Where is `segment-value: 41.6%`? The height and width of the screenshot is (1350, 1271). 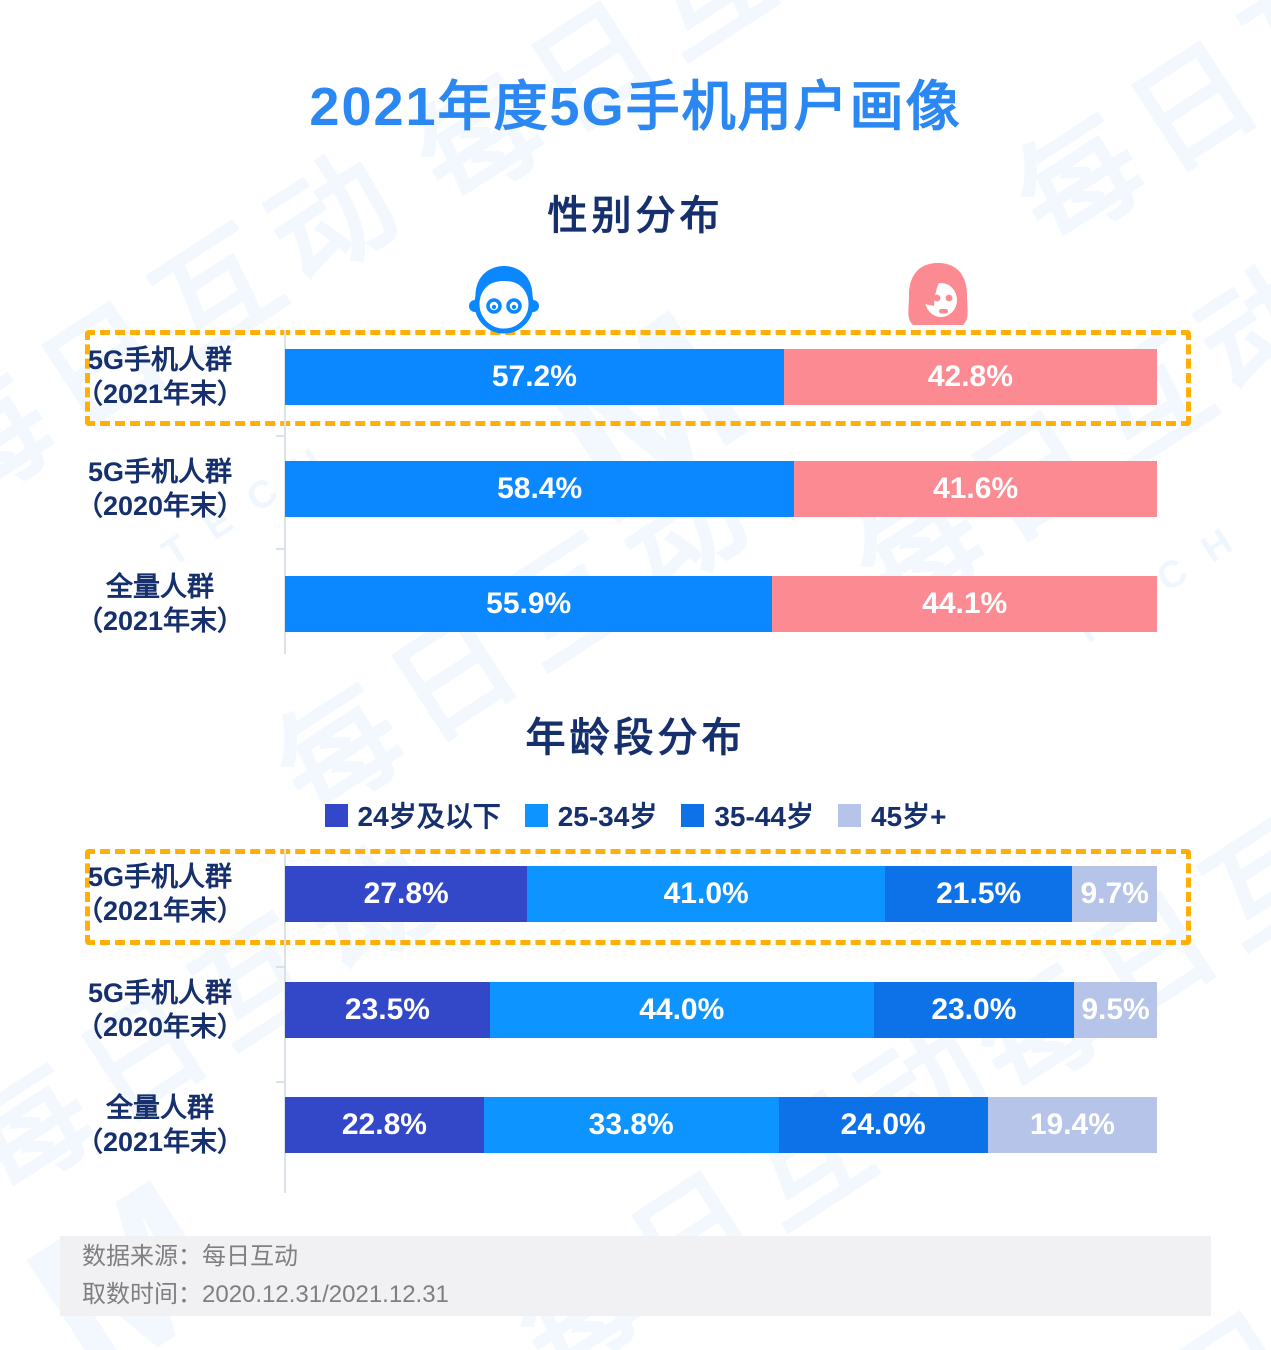 segment-value: 41.6% is located at coordinates (976, 488).